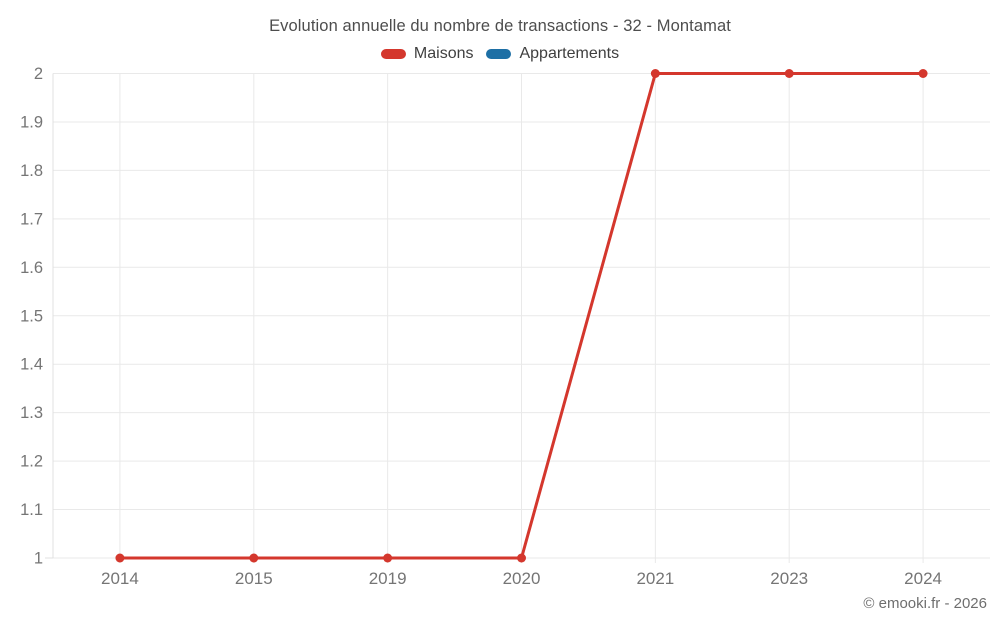  I want to click on y-tick-label: 1.5, so click(31, 316).